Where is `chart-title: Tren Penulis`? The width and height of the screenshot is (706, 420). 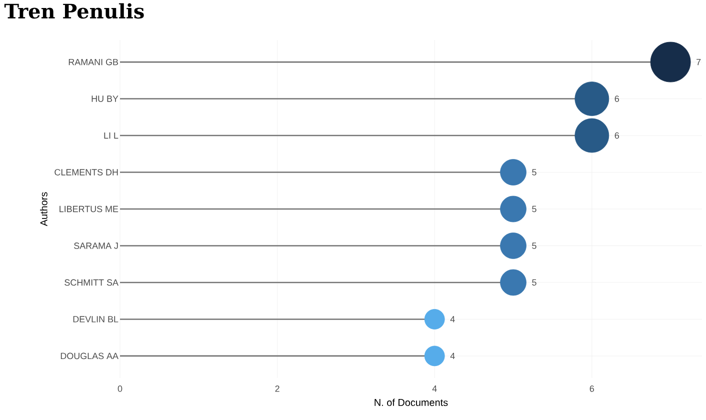 chart-title: Tren Penulis is located at coordinates (74, 11).